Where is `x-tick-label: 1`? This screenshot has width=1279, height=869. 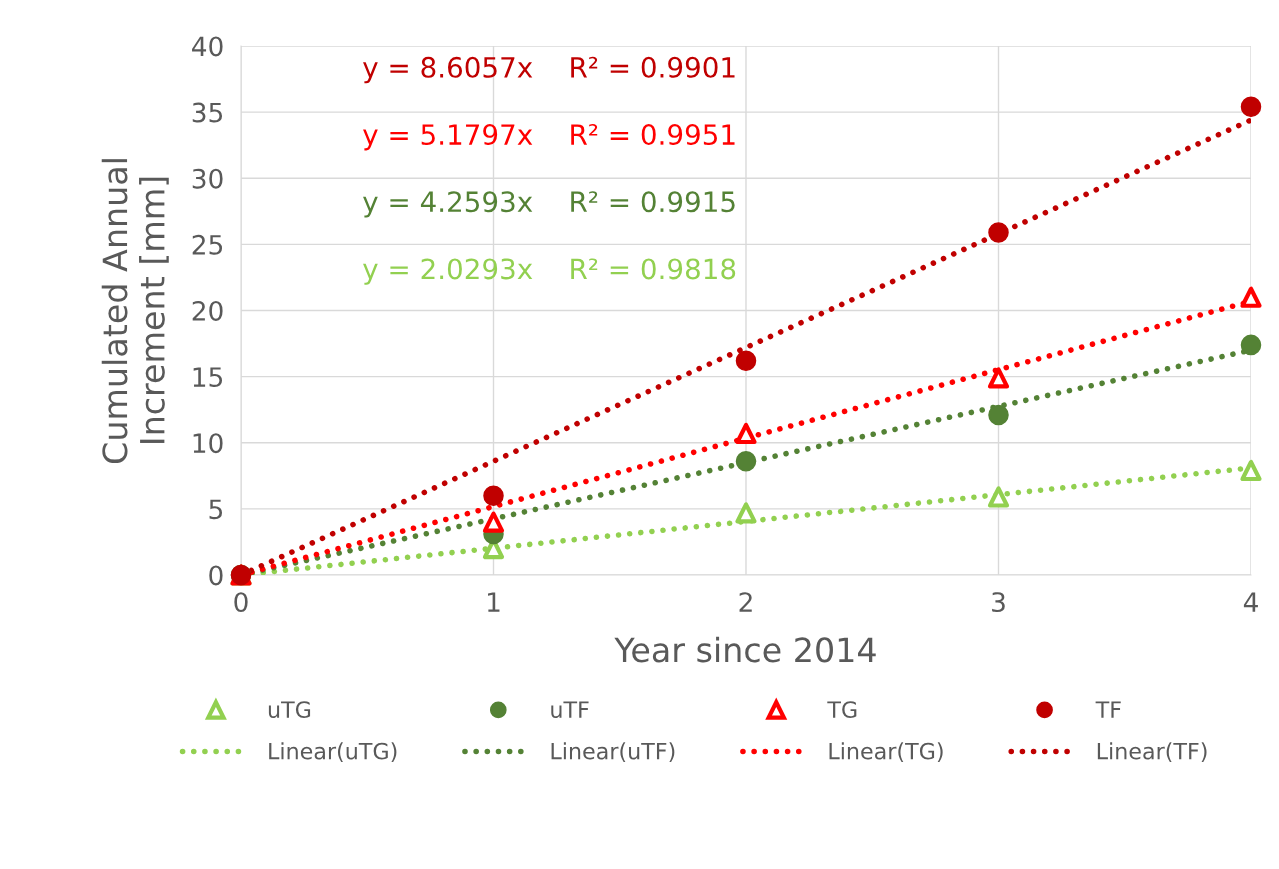
x-tick-label: 1 is located at coordinates (494, 602).